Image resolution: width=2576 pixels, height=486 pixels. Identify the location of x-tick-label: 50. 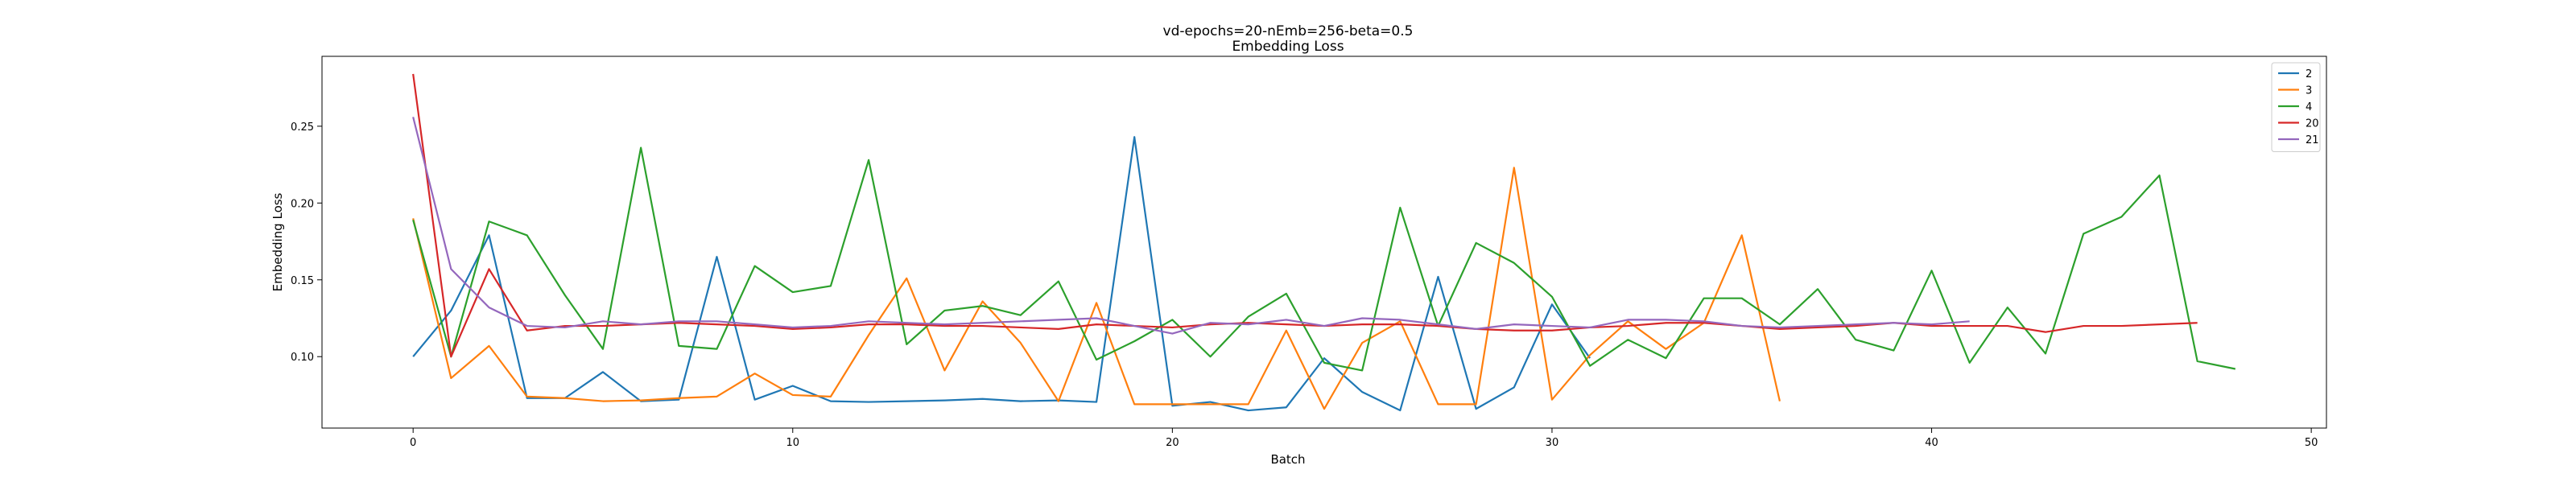
(2311, 443).